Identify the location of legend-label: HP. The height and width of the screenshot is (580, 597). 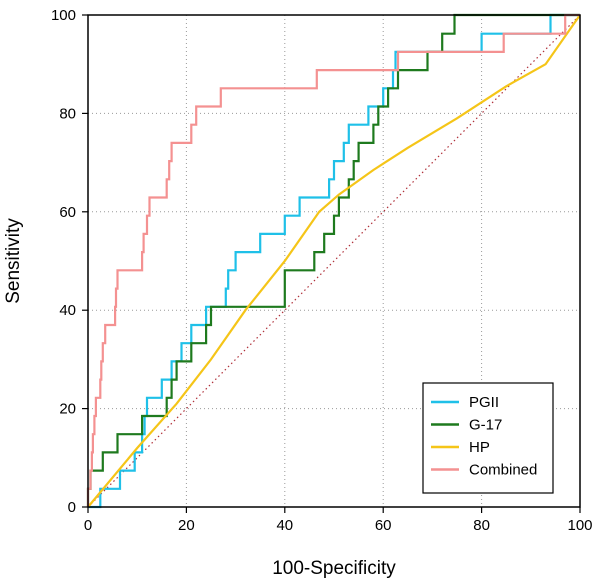
(479, 447).